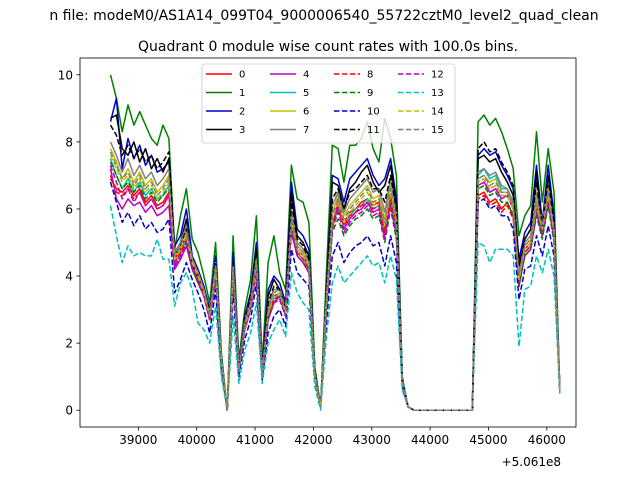 This screenshot has width=640, height=480. I want to click on y-tick-label: 6, so click(69, 209).